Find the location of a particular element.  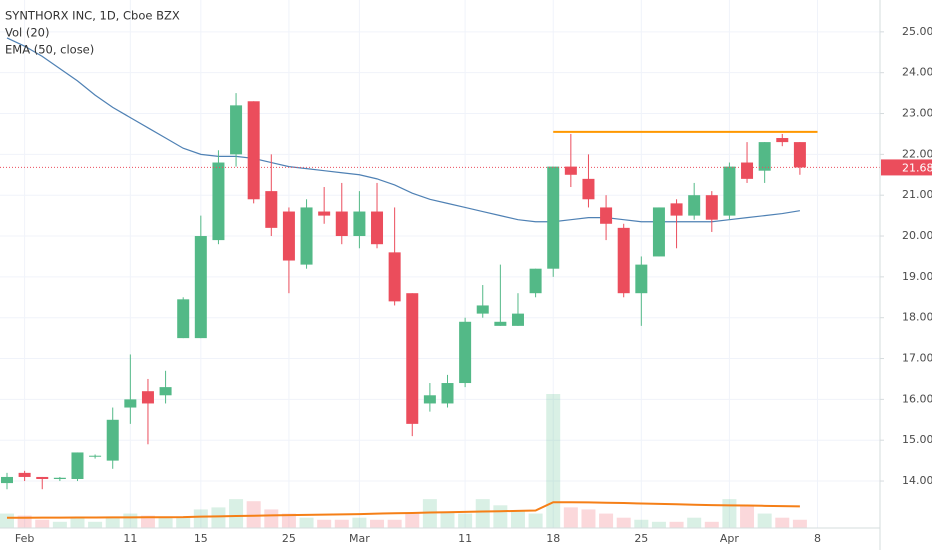

x-tick-label: Feb is located at coordinates (24, 538).